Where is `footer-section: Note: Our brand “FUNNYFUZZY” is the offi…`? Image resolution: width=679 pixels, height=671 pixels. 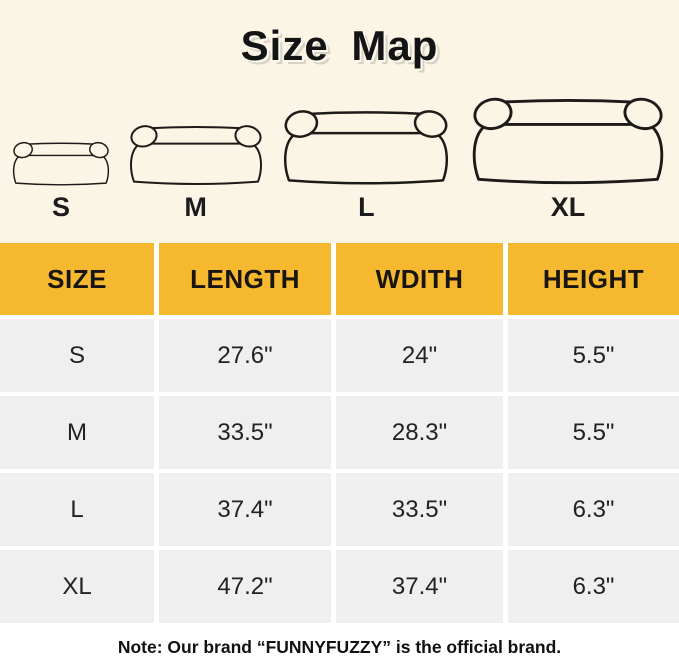 footer-section: Note: Our brand “FUNNYFUZZY” is the offi… is located at coordinates (339, 647).